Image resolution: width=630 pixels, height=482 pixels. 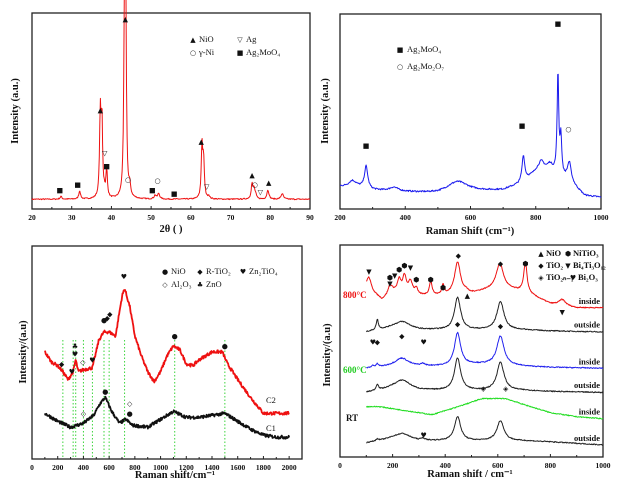 I want to click on peak-marker: ♣, so click(x=75, y=346).